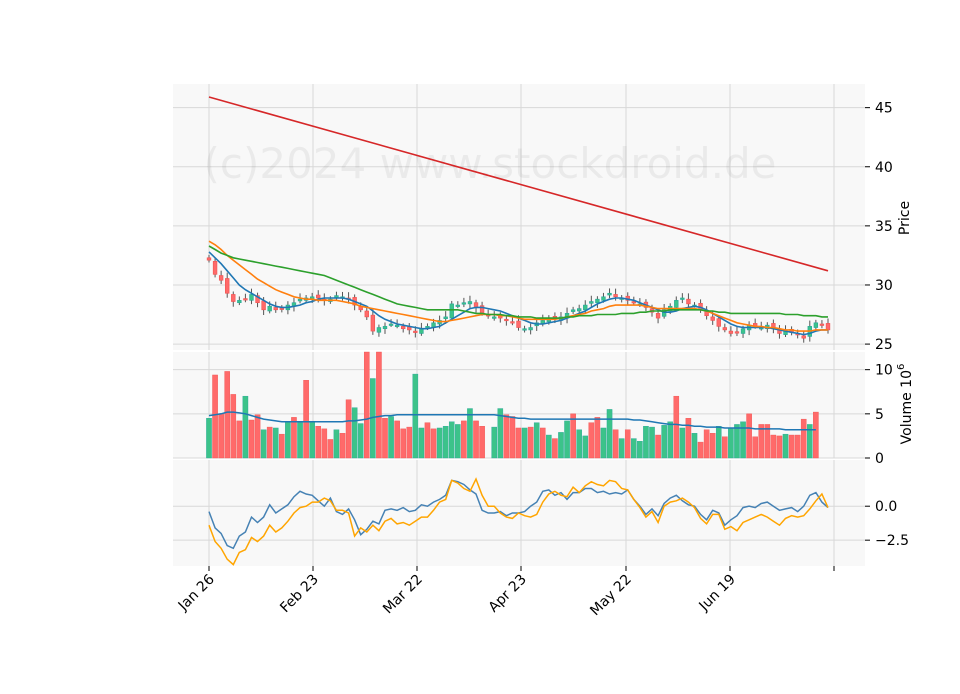 This screenshot has height=694, width=960. I want to click on price-tick-label: 45, so click(884, 109).